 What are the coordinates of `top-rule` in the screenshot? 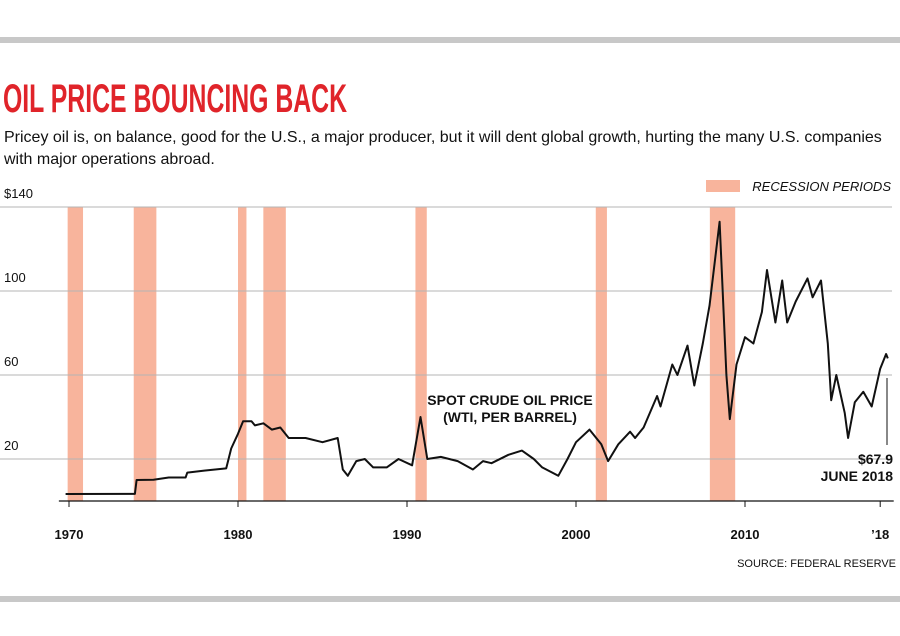 It's located at (450, 40).